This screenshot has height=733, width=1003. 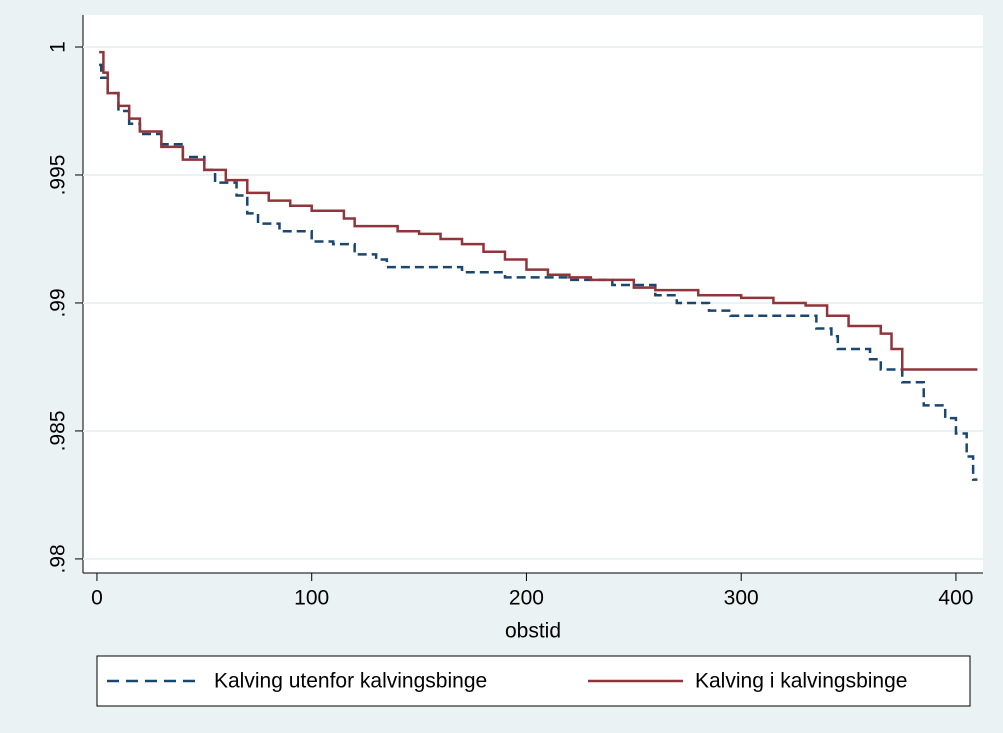 What do you see at coordinates (350, 681) in the screenshot?
I see `legend-label: Kalving utenfor kalvingsbinge` at bounding box center [350, 681].